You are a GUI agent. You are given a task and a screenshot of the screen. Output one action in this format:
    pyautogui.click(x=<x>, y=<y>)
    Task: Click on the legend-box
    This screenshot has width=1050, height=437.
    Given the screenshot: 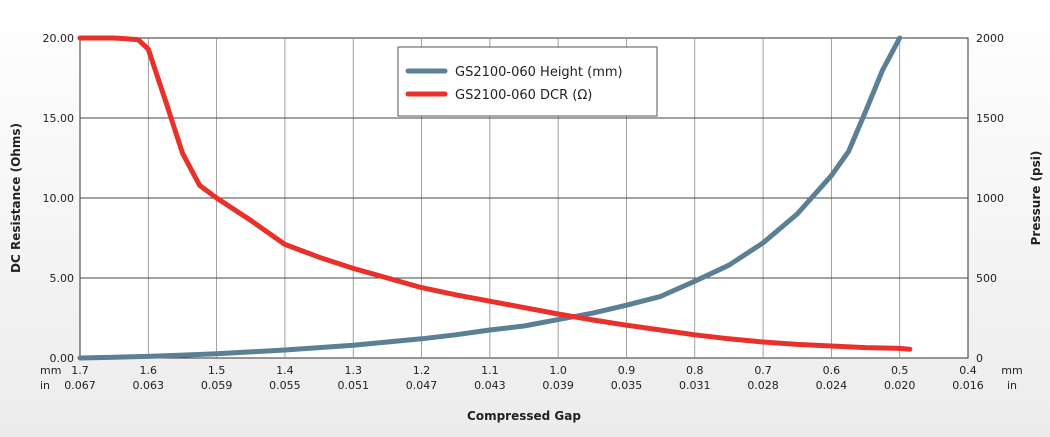 What is the action you would take?
    pyautogui.click(x=527, y=81)
    